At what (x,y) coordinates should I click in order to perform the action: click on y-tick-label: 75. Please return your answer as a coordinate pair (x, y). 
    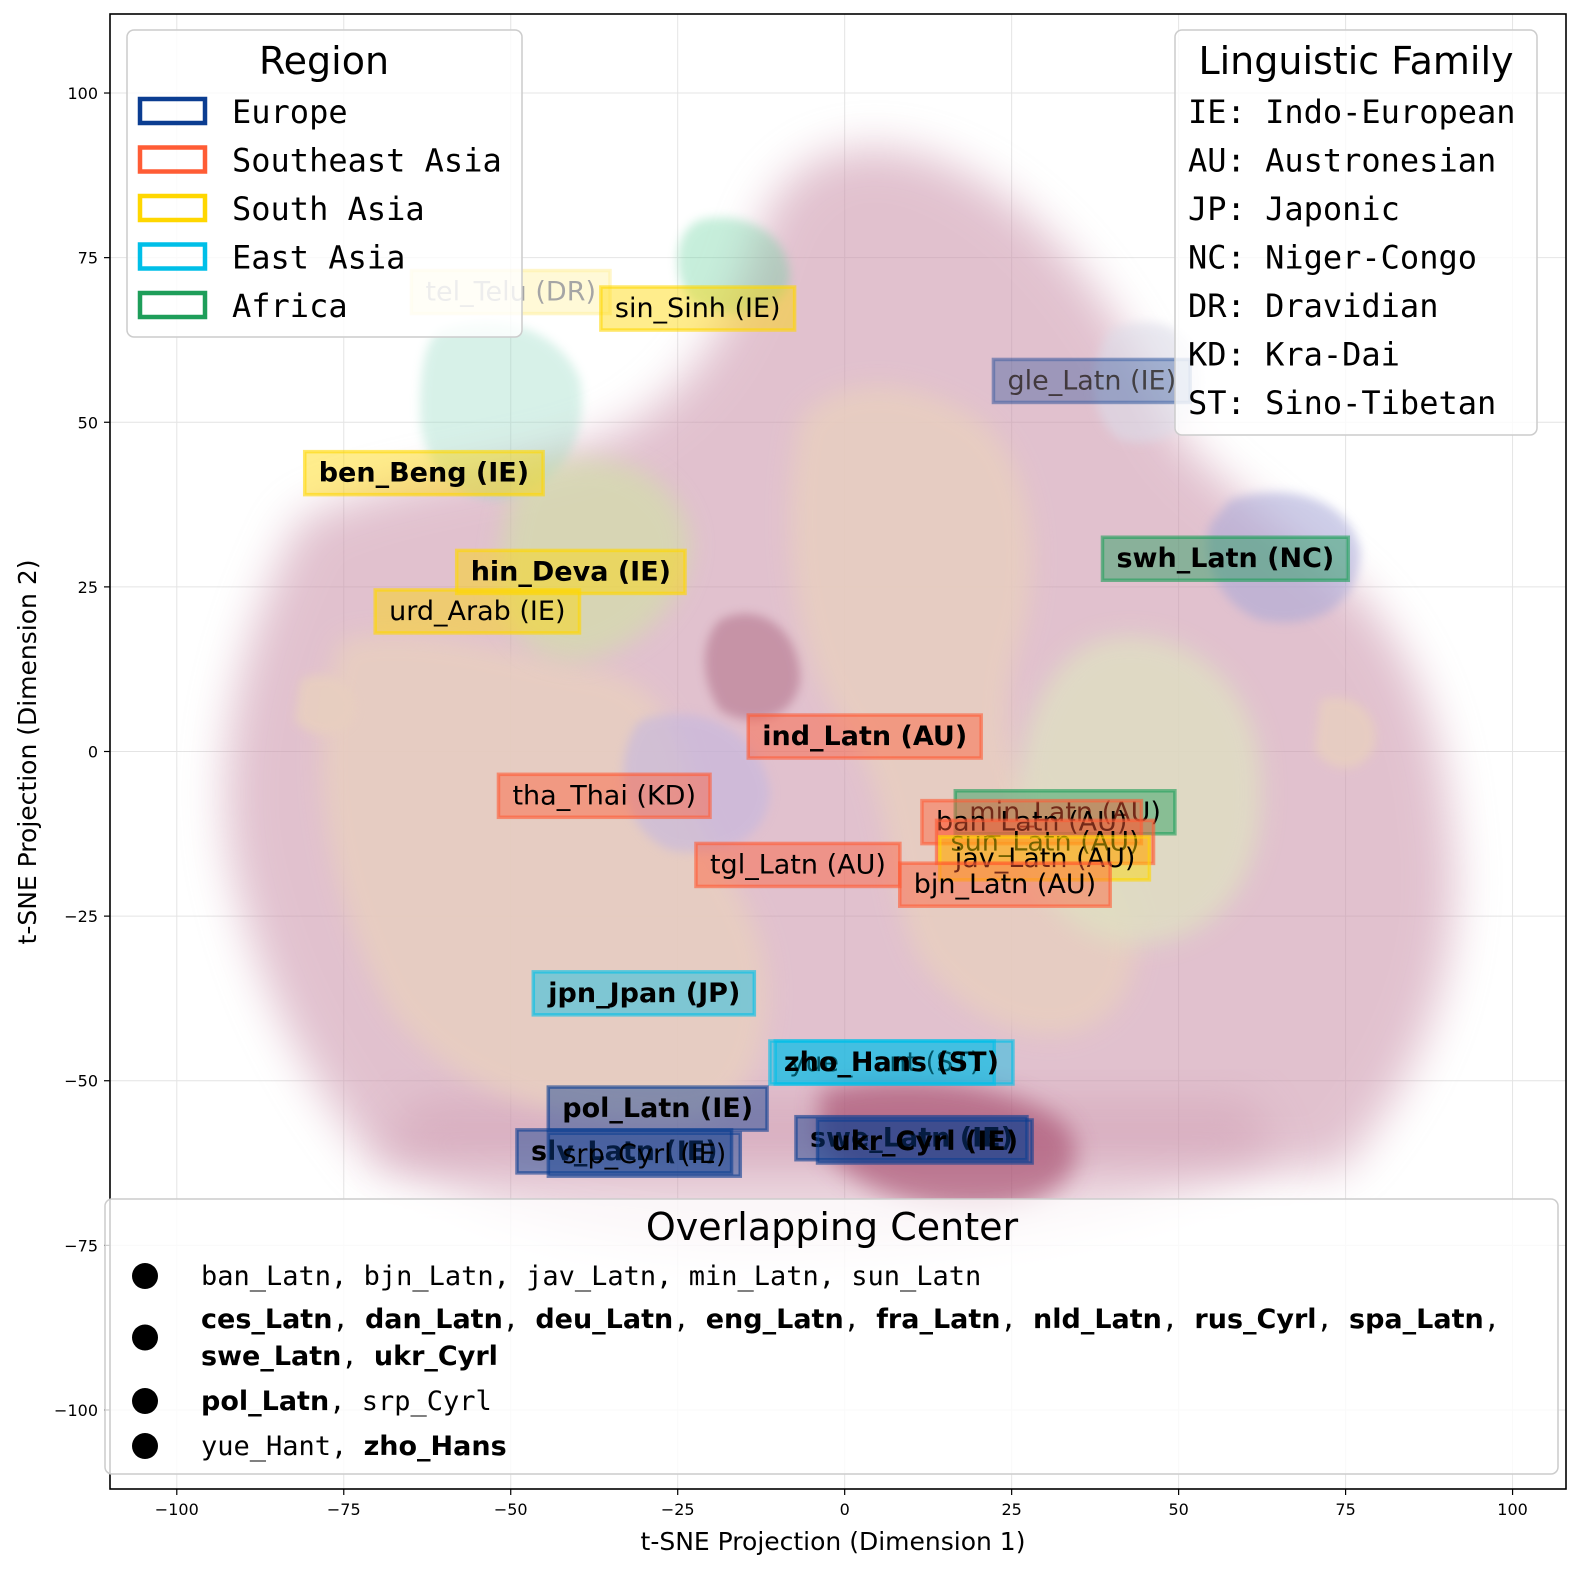
    Looking at the image, I should click on (88, 258).